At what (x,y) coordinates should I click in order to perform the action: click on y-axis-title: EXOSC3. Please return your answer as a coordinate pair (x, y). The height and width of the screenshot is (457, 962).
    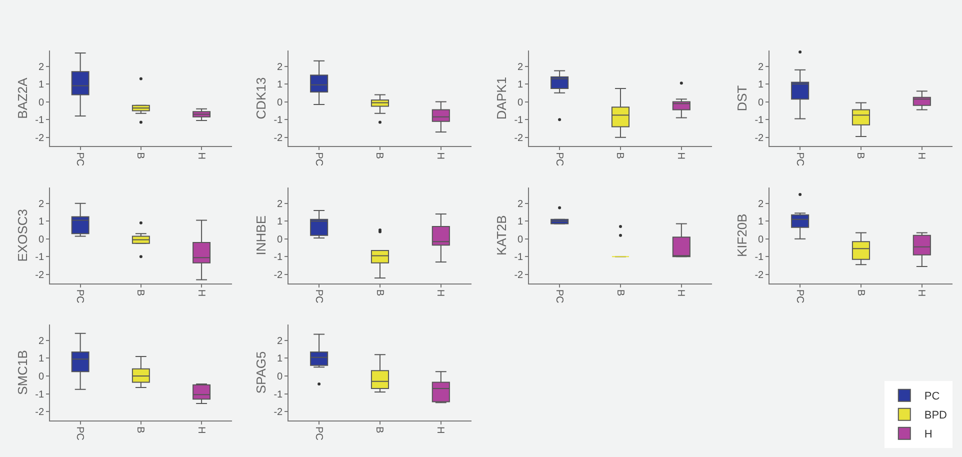
    Looking at the image, I should click on (22, 235).